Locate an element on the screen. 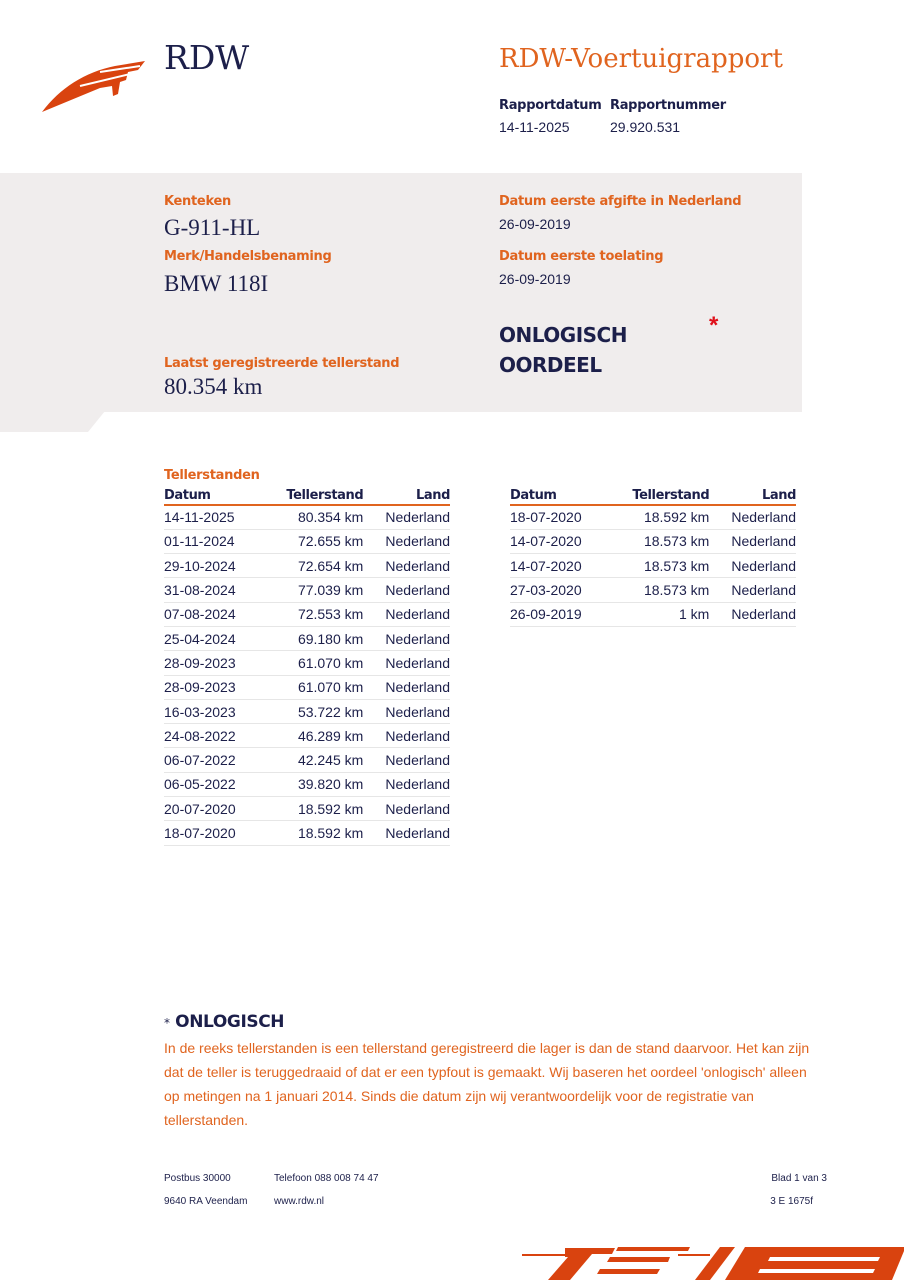 The height and width of the screenshot is (1280, 904). table-row: 14-11-2025 80.354 km Nederland is located at coordinates (307, 517).